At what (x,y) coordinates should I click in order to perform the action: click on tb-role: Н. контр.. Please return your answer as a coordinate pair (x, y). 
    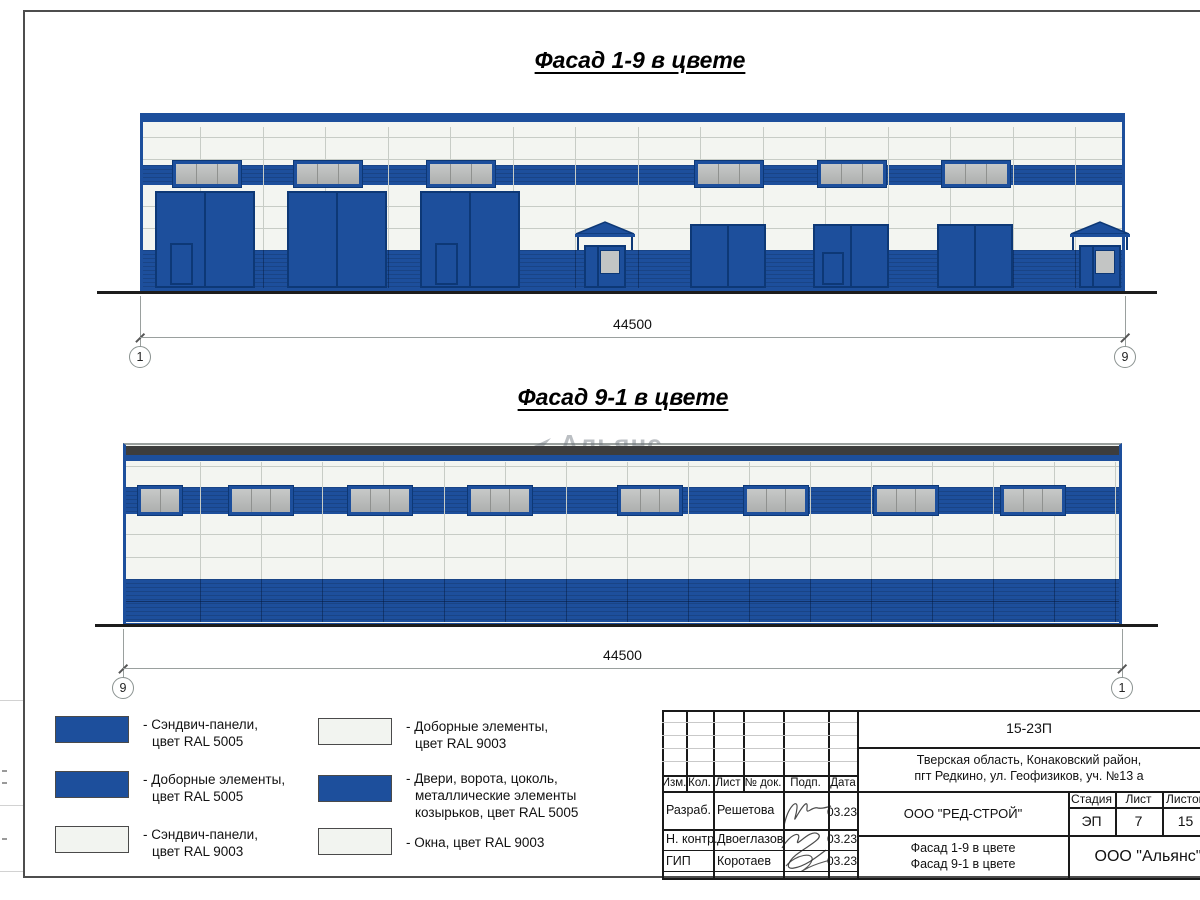
    Looking at the image, I should click on (692, 839).